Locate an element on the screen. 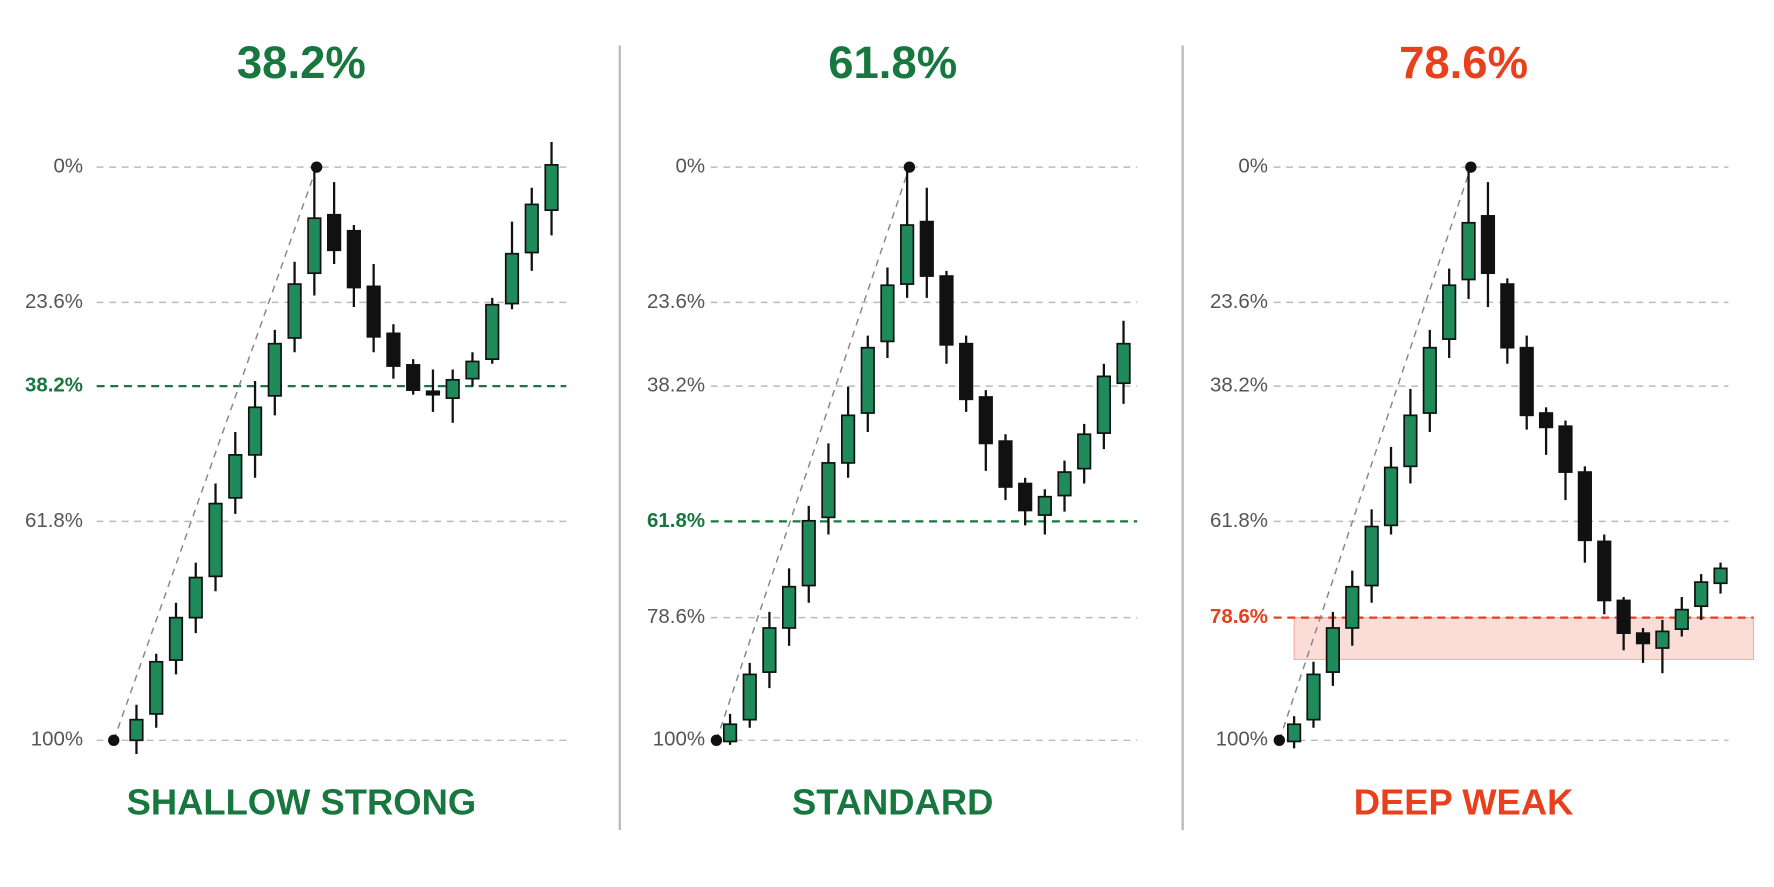 This screenshot has width=1774, height=887. panel-title: 78.6% is located at coordinates (1463, 62).